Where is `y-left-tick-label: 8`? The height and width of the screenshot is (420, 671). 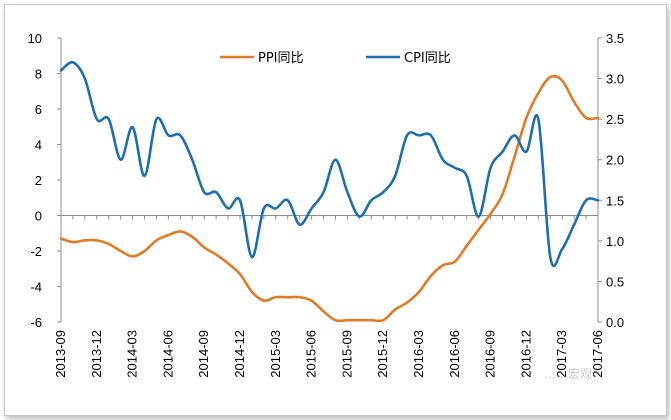
y-left-tick-label: 8 is located at coordinates (38, 74).